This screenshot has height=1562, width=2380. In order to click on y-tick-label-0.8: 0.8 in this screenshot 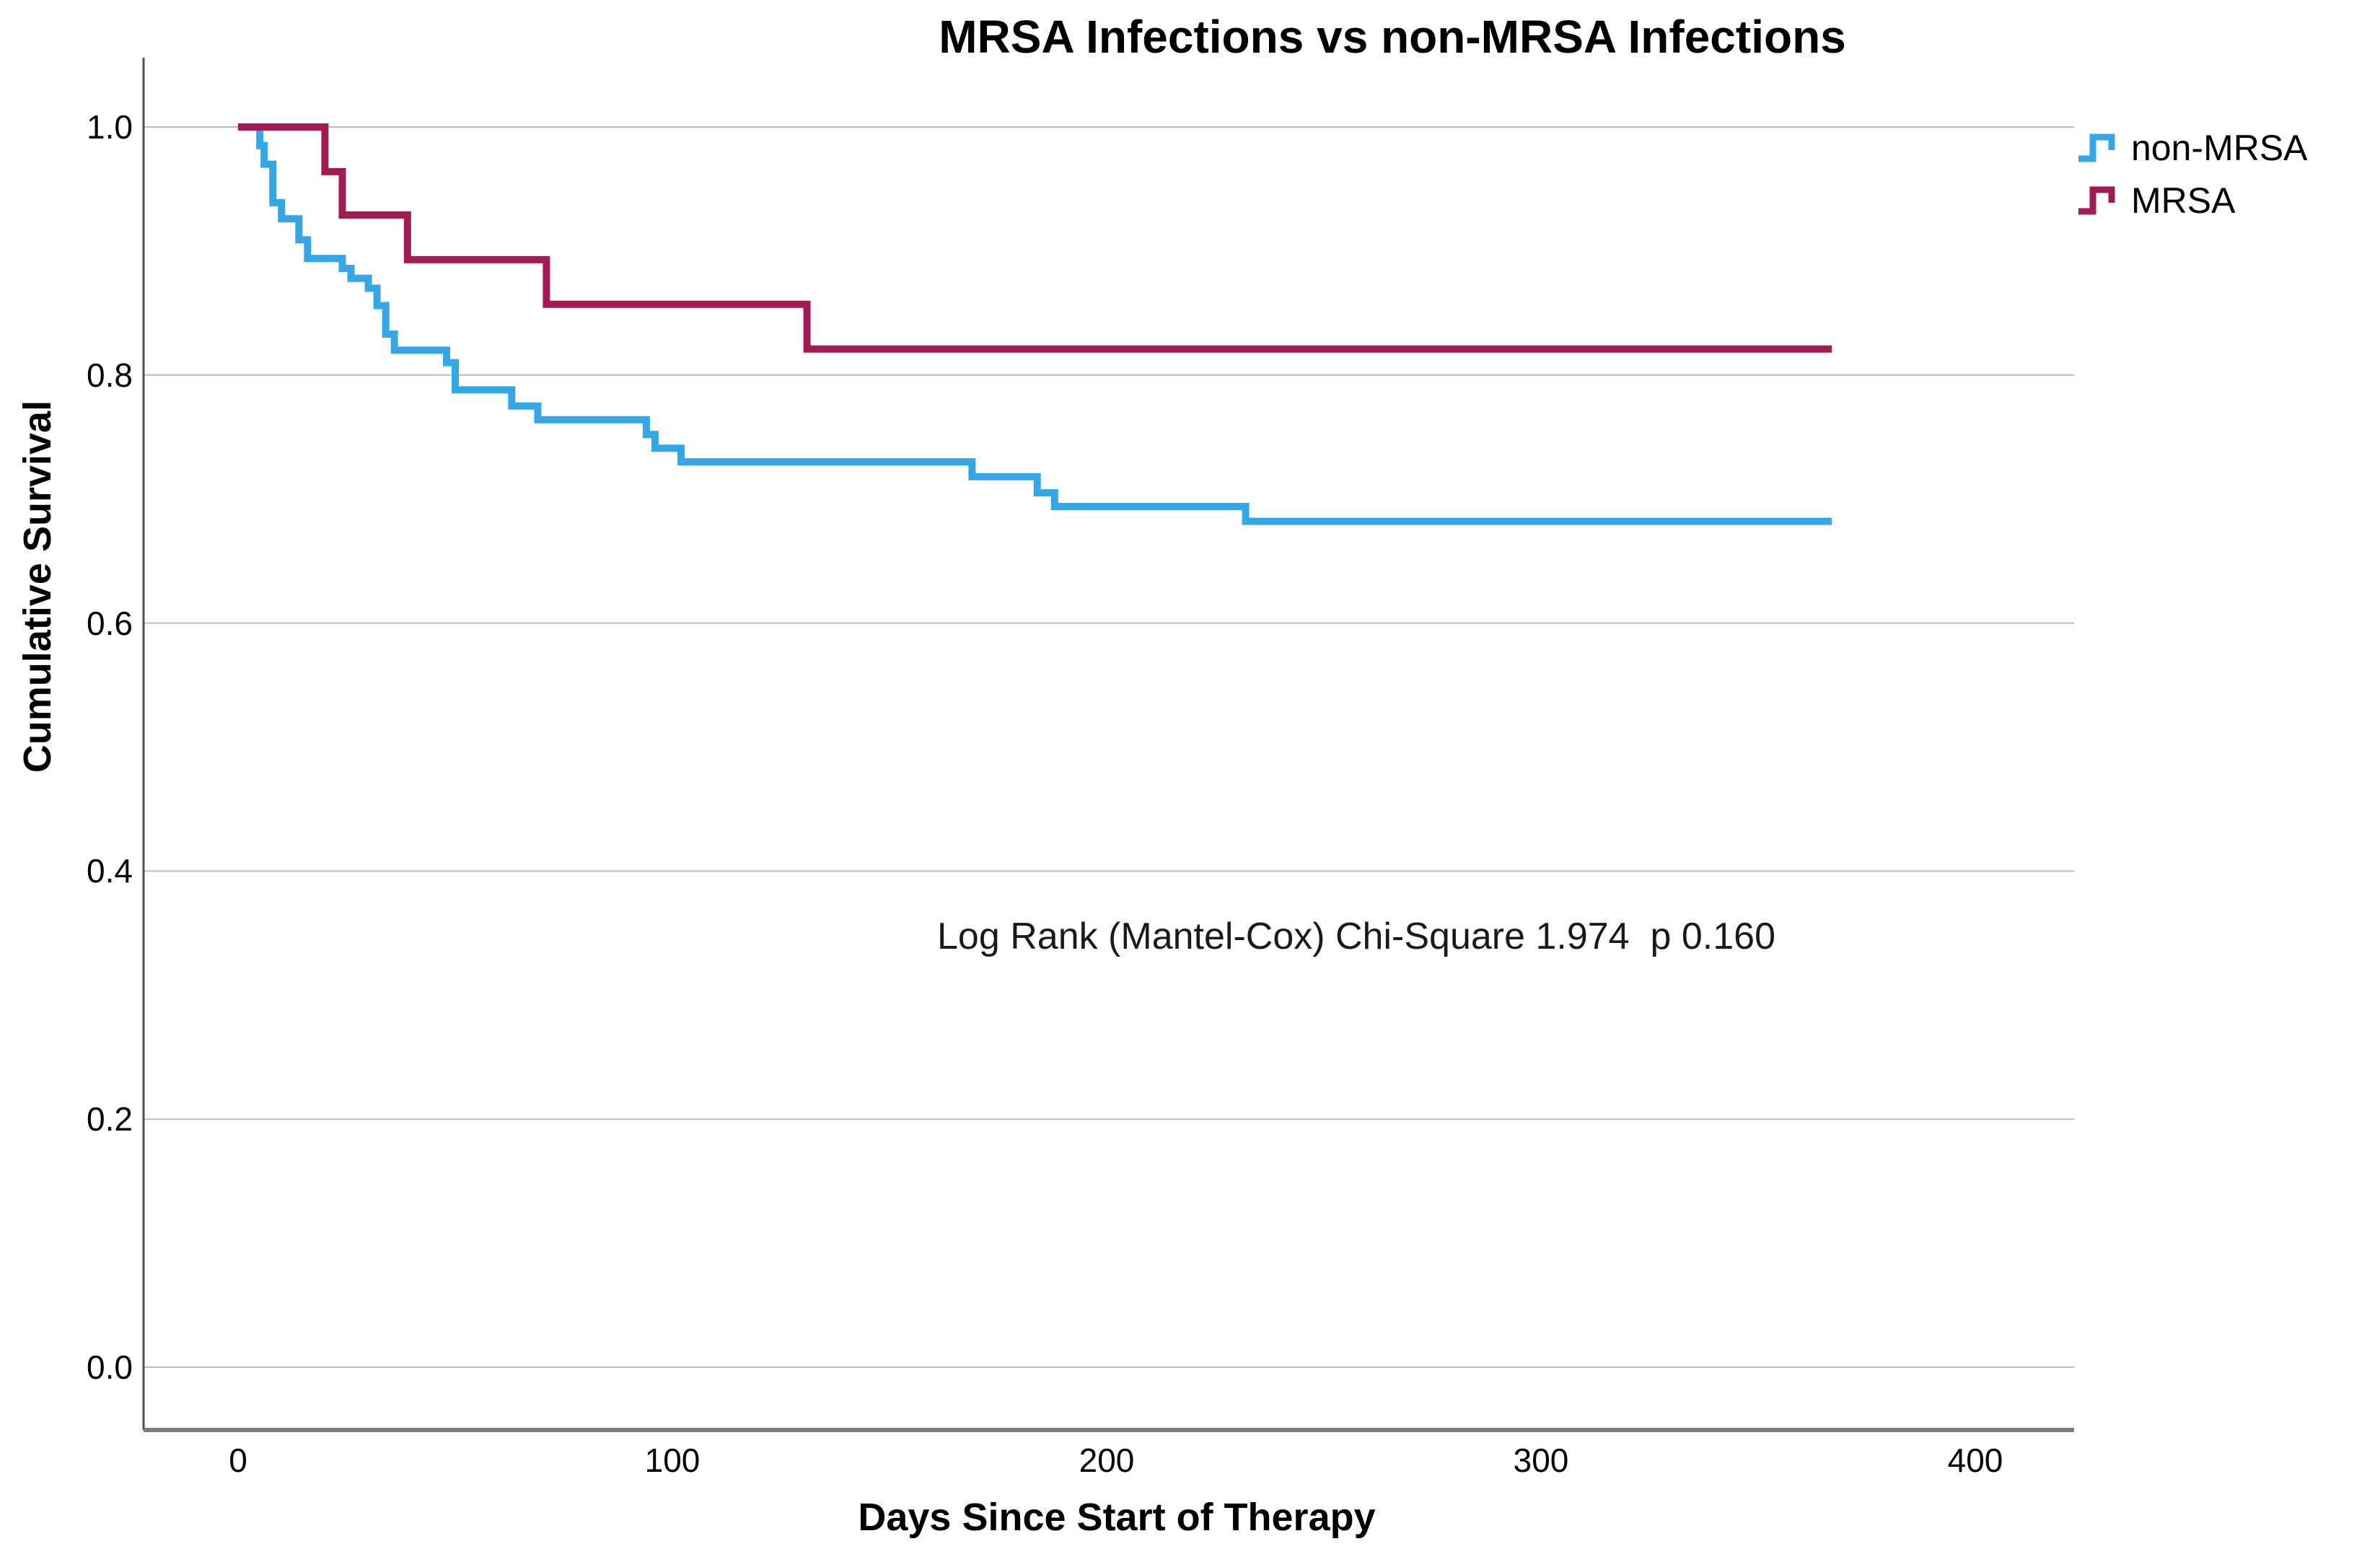, I will do `click(110, 375)`.